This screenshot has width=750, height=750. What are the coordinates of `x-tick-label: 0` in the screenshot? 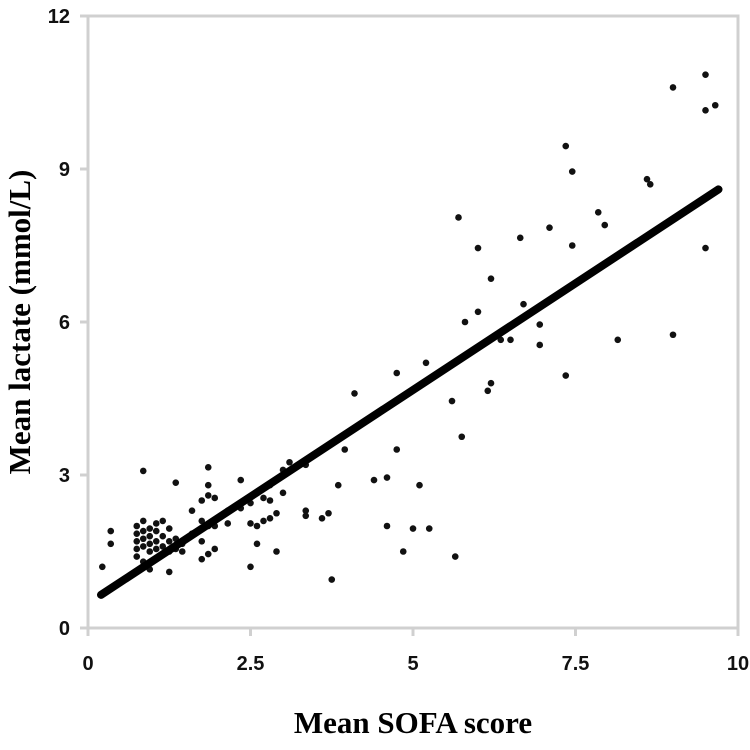 It's located at (87, 664).